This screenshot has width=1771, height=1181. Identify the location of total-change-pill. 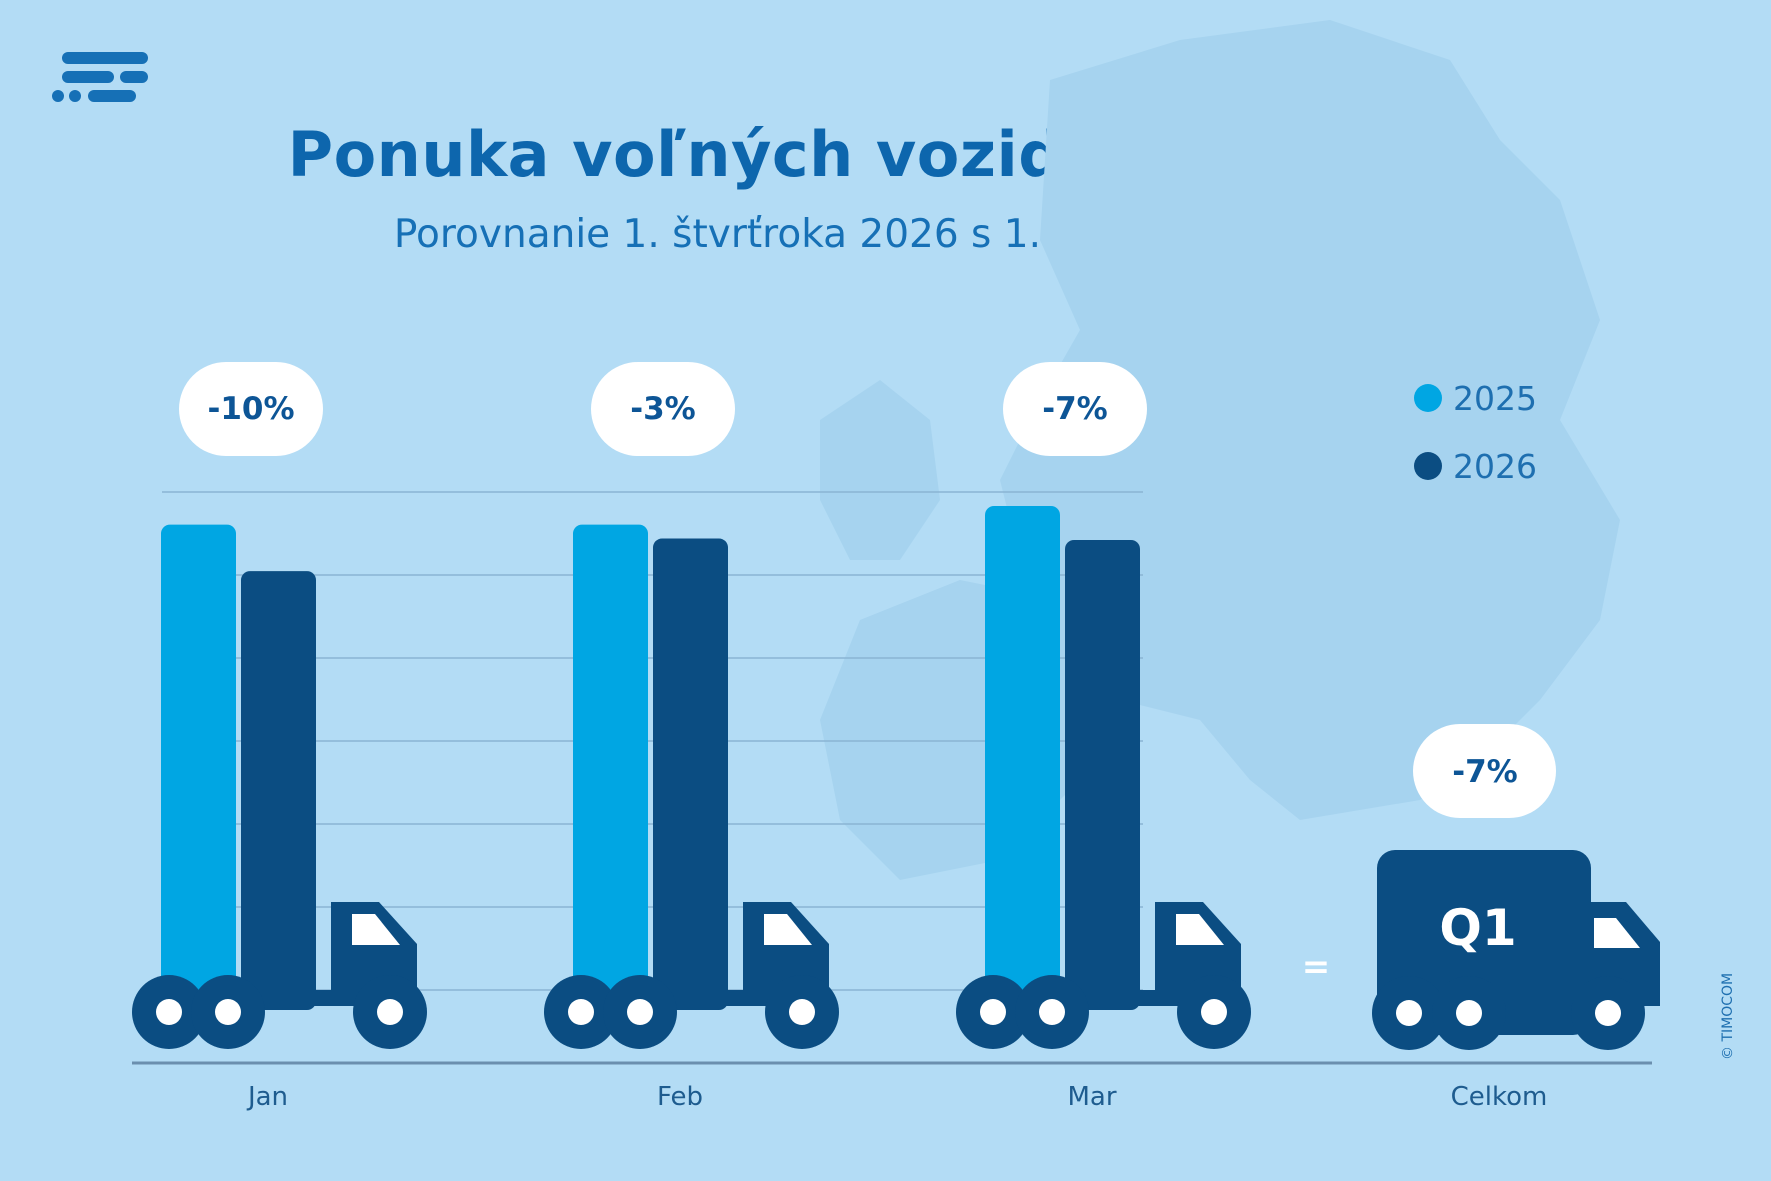
(1484, 771).